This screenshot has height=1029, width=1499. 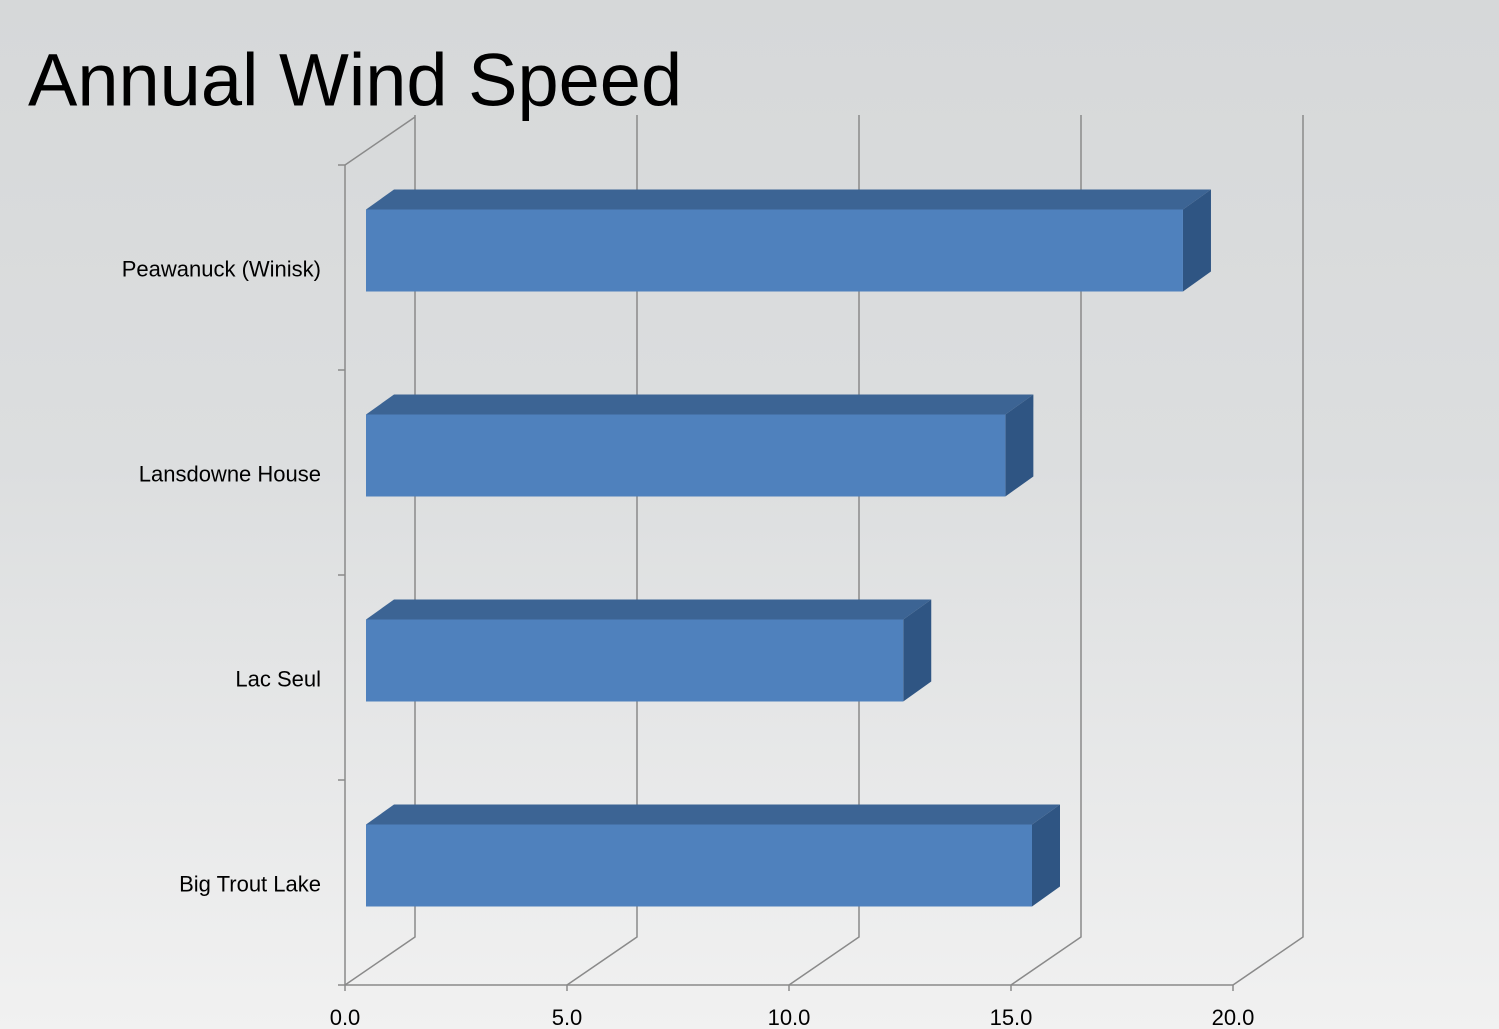 What do you see at coordinates (355, 80) in the screenshot?
I see `chart-title: Annual Wind Speed` at bounding box center [355, 80].